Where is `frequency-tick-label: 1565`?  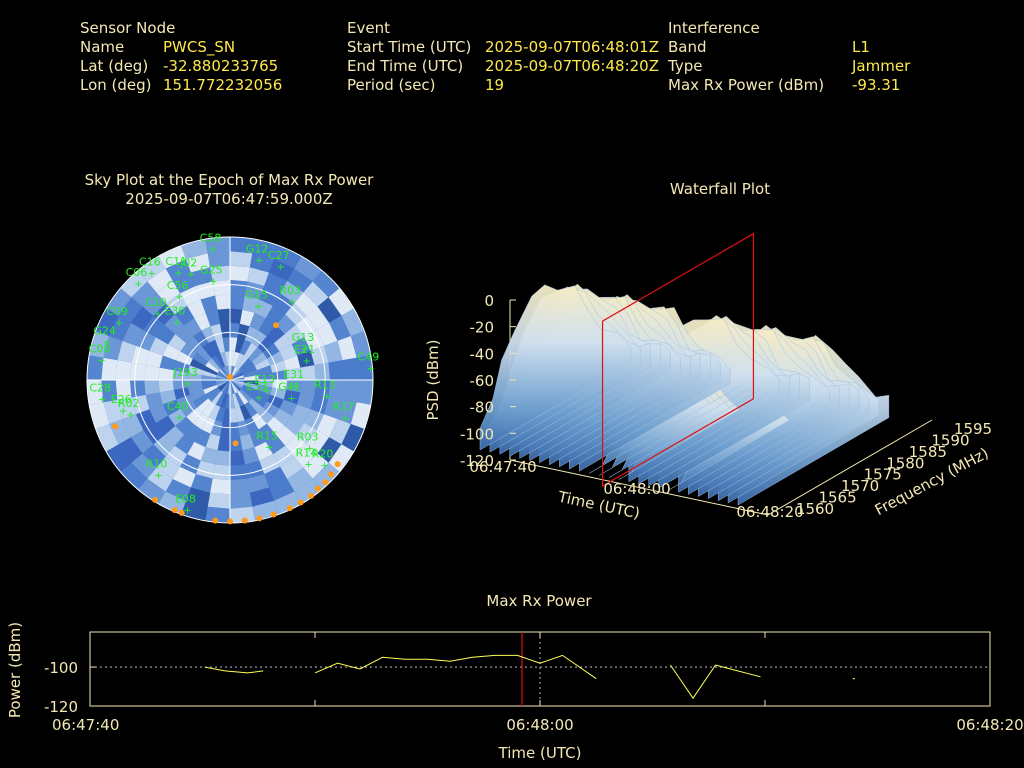 frequency-tick-label: 1565 is located at coordinates (837, 498).